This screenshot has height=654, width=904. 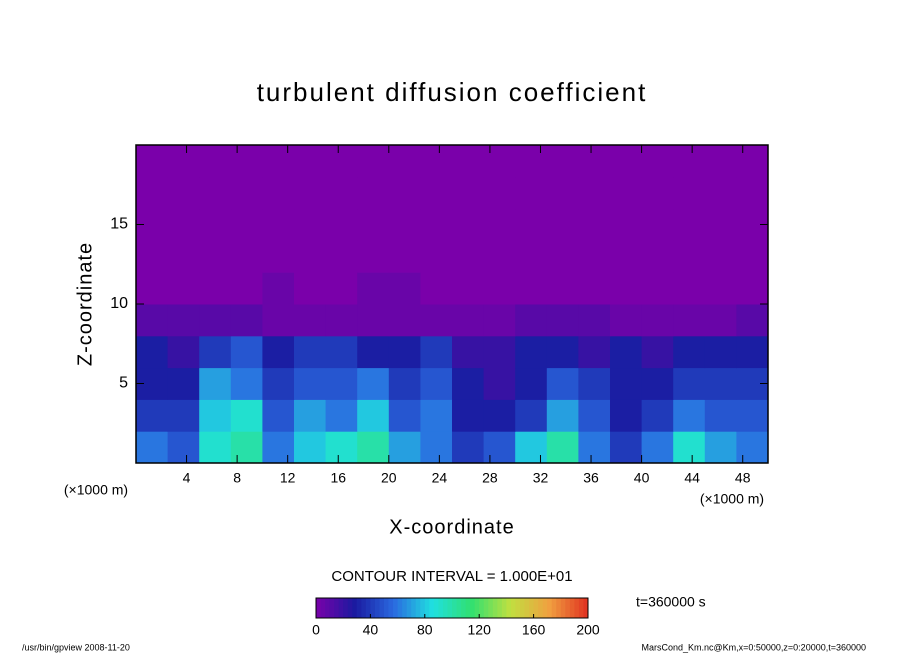 What do you see at coordinates (642, 478) in the screenshot?
I see `x-tick-label: 40` at bounding box center [642, 478].